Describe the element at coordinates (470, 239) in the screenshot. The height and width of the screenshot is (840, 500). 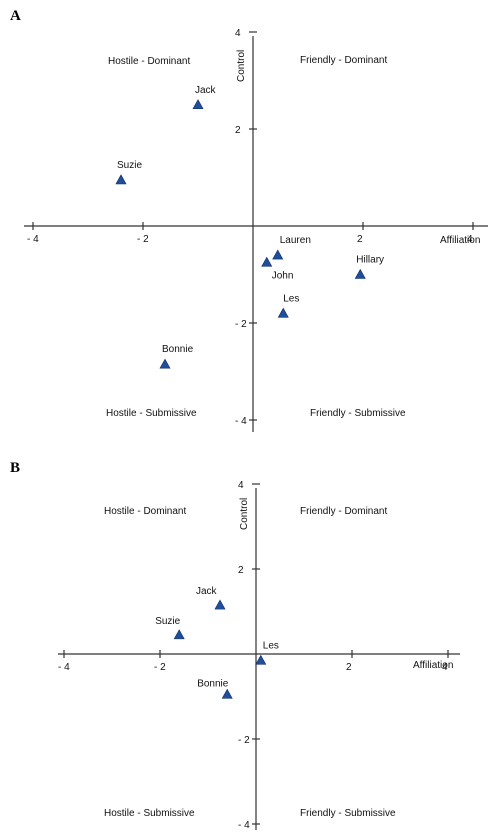
I see `panel-a-x-tick-label: 4` at that location.